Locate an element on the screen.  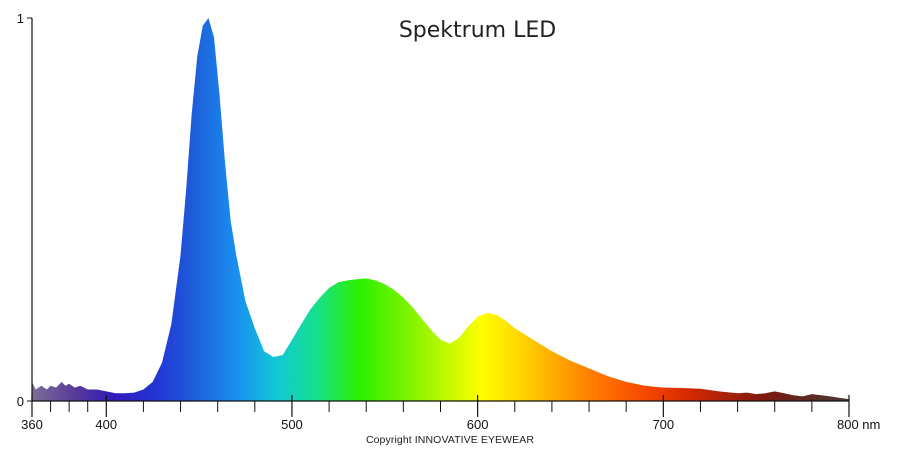
x-tick-label: 400 is located at coordinates (106, 424).